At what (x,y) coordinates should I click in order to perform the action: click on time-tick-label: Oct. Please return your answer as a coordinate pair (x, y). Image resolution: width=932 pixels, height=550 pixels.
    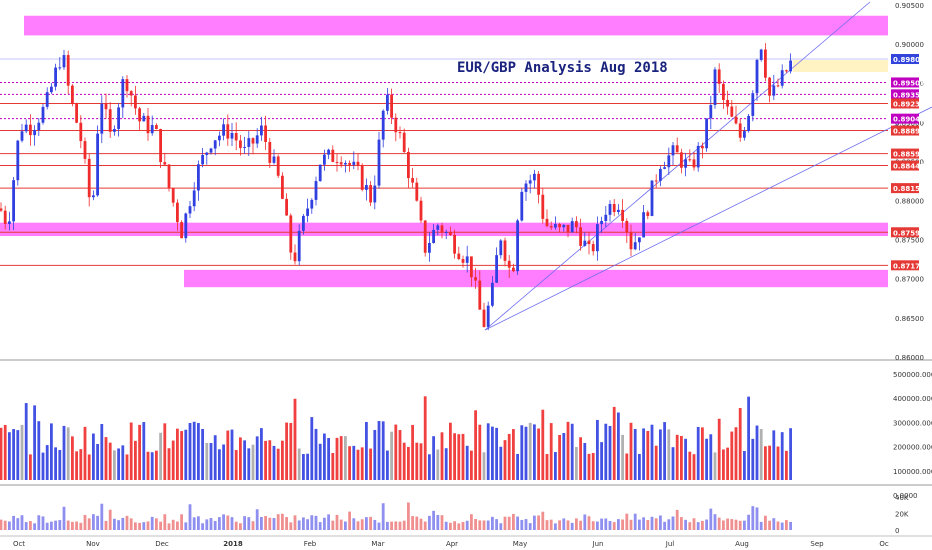
    Looking at the image, I should click on (19, 544).